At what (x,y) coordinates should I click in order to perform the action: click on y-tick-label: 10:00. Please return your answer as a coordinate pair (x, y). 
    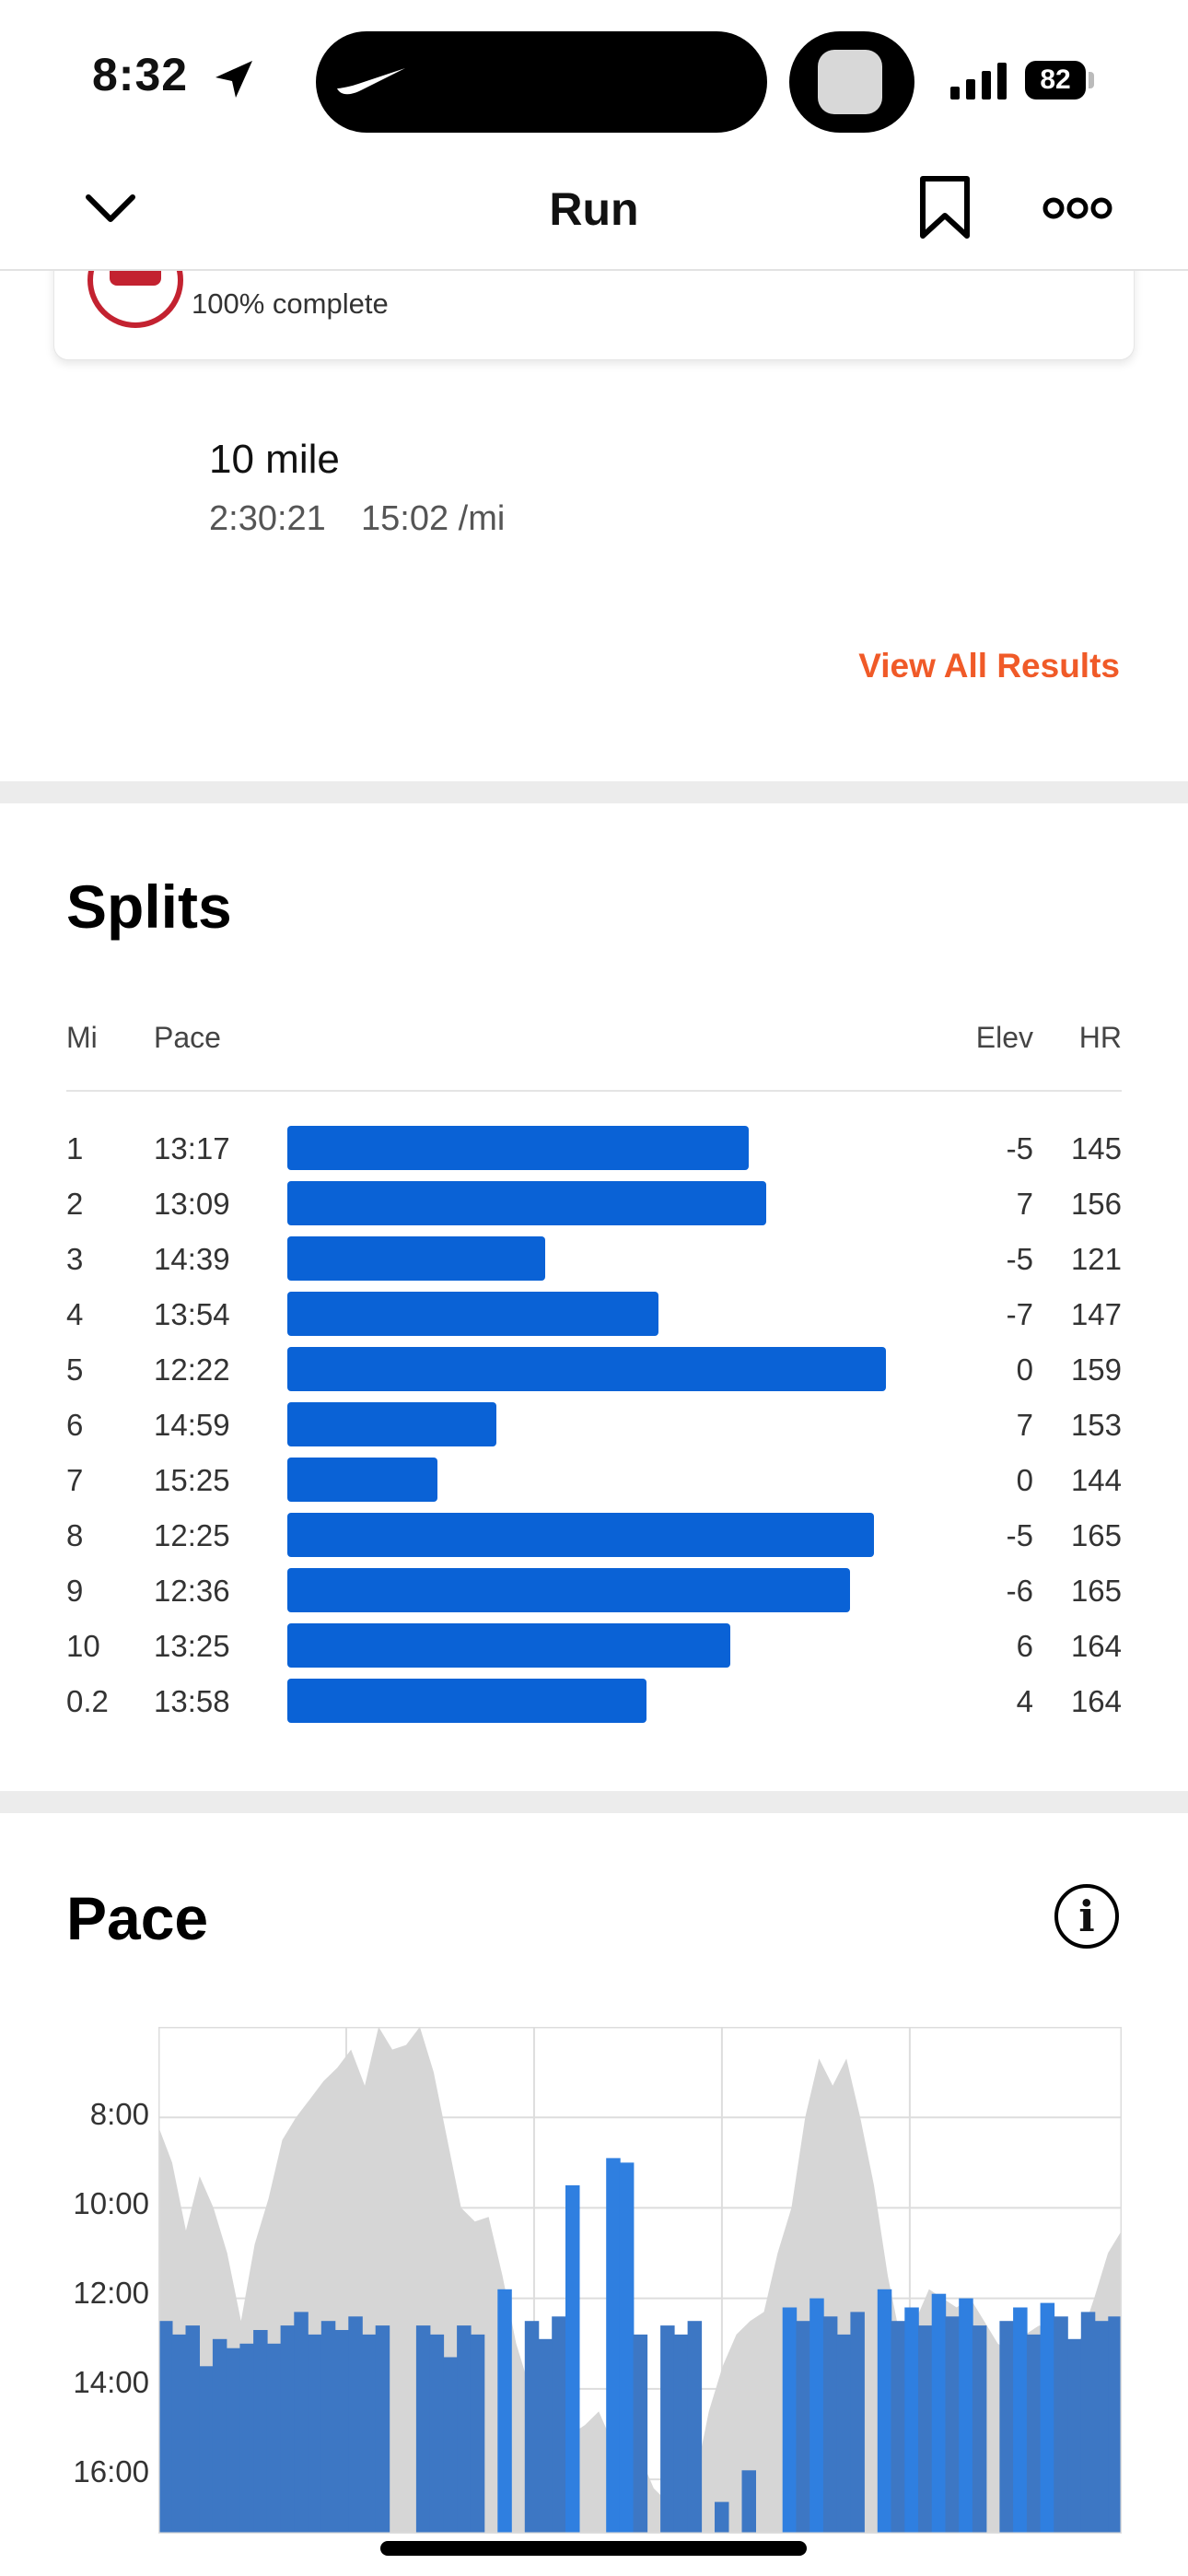
    Looking at the image, I should click on (111, 2203).